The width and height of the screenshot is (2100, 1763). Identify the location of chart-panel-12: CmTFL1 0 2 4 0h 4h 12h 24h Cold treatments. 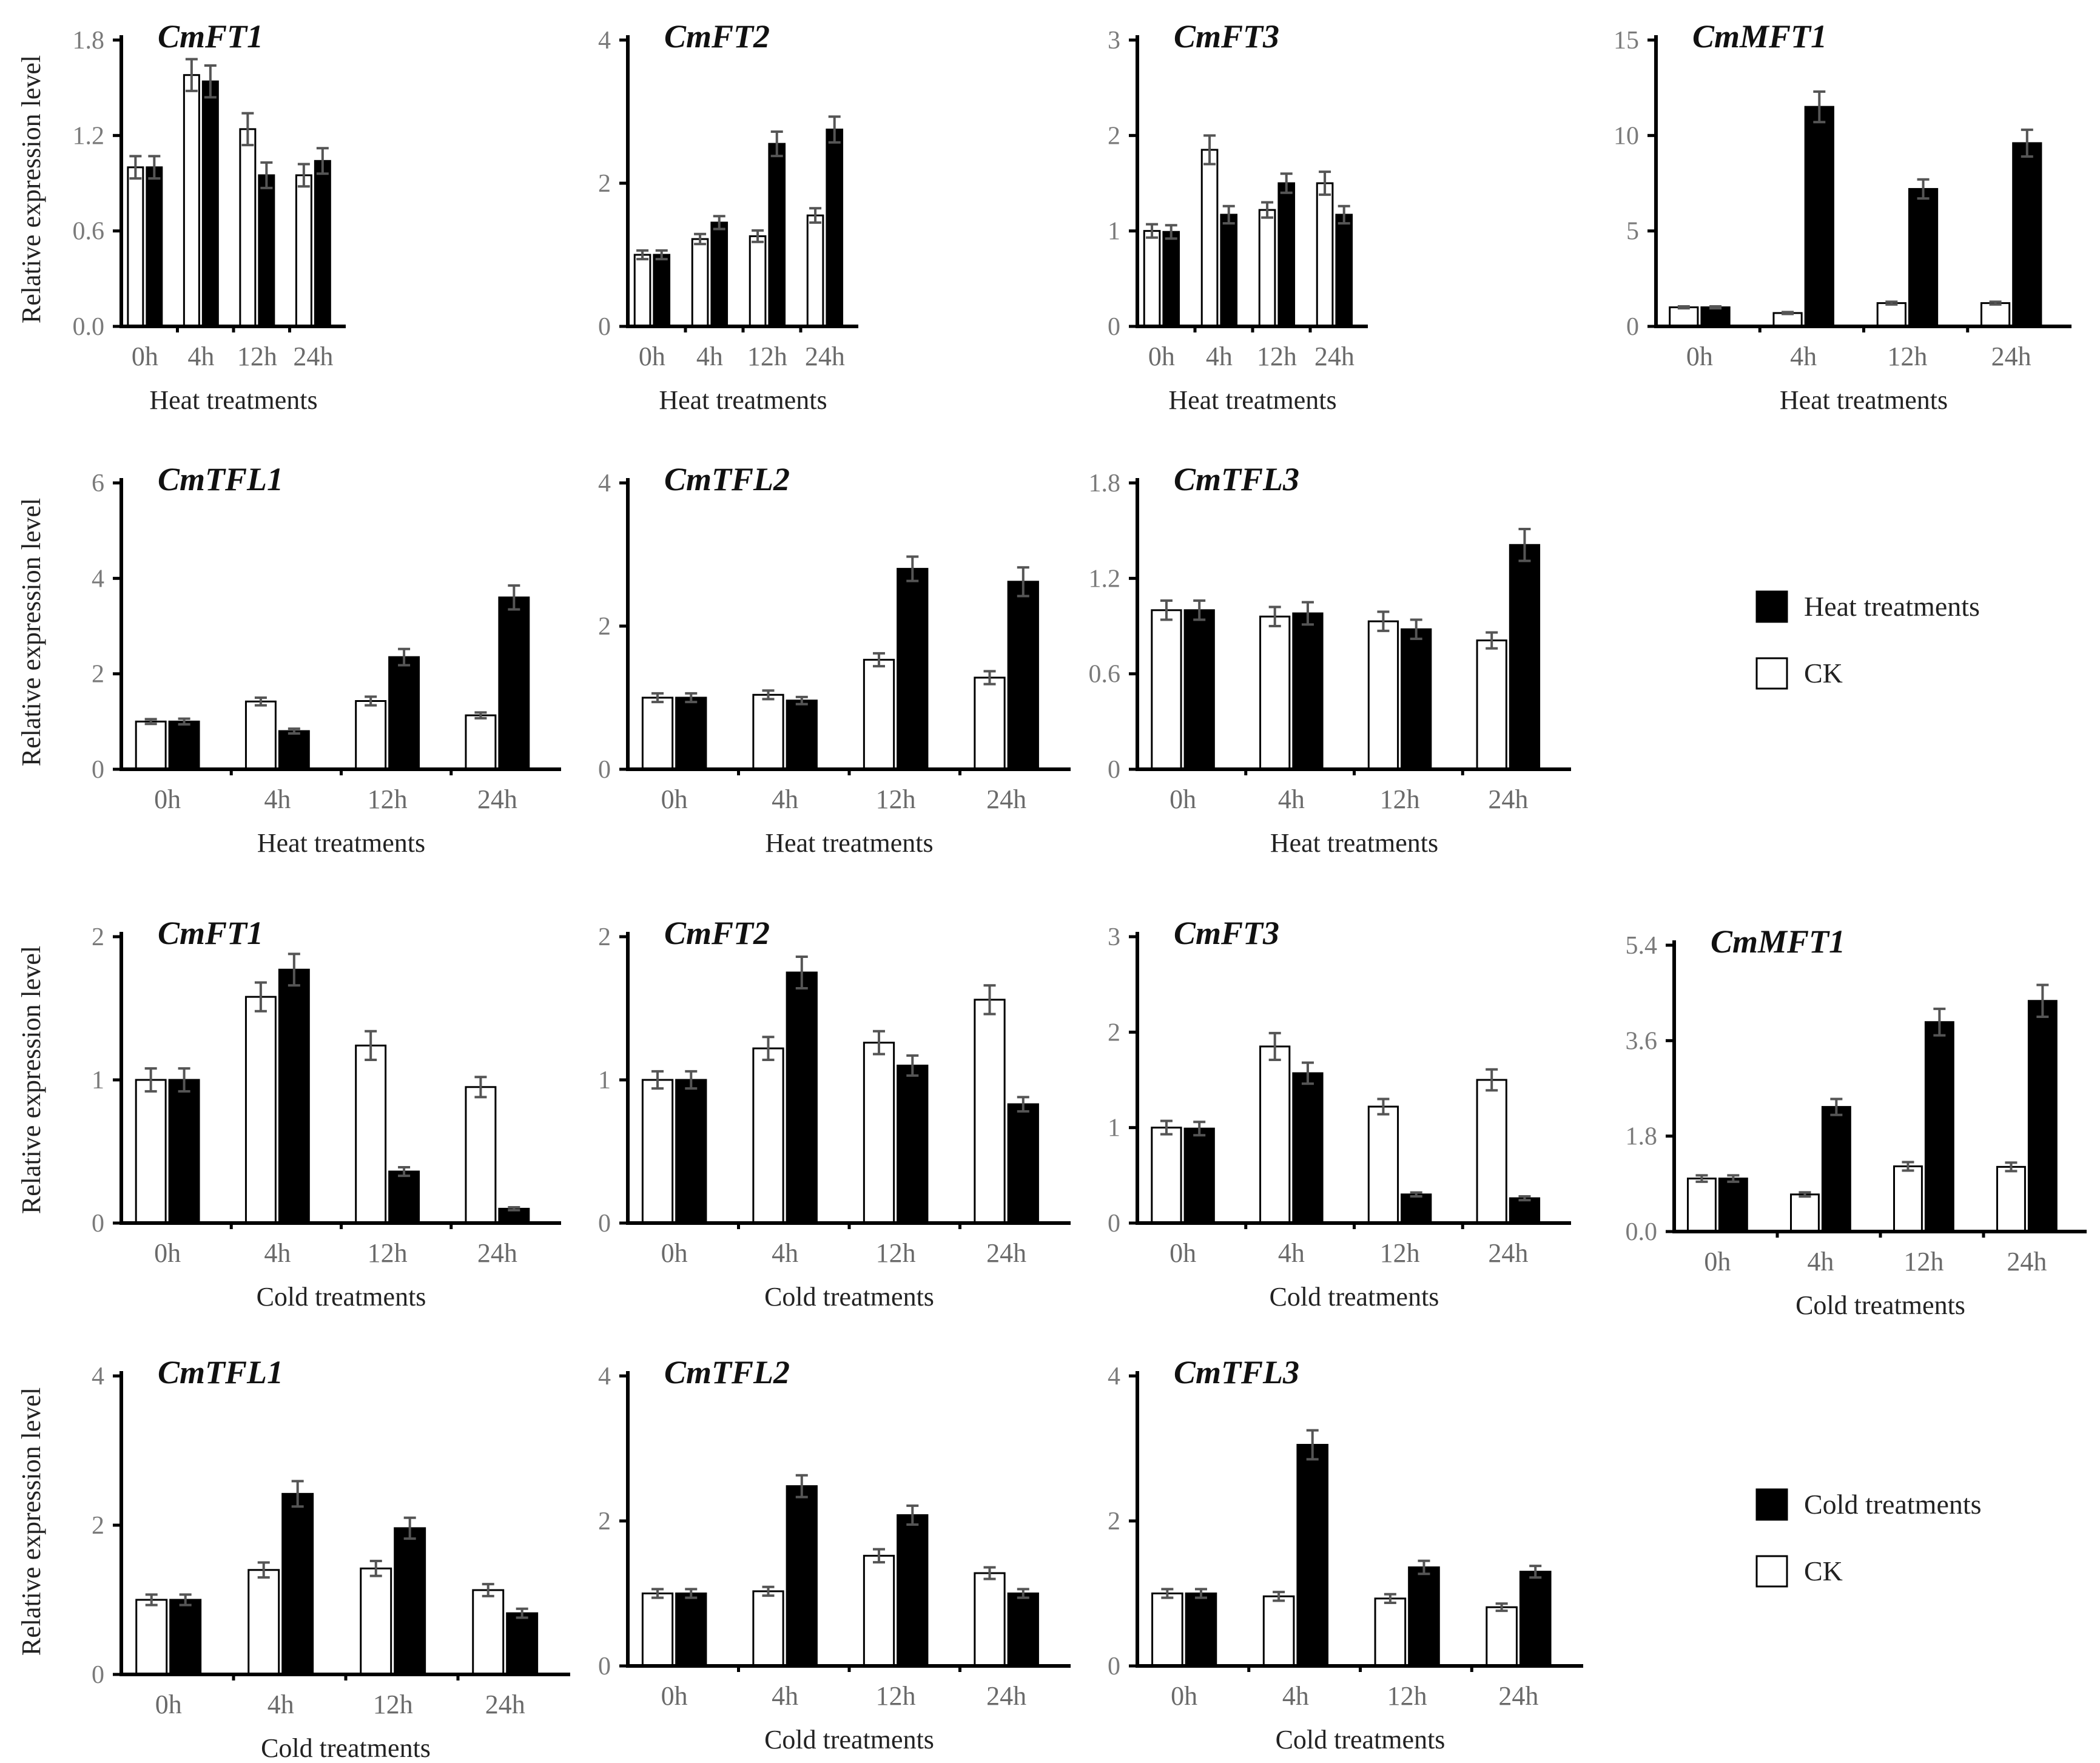
(331, 1558).